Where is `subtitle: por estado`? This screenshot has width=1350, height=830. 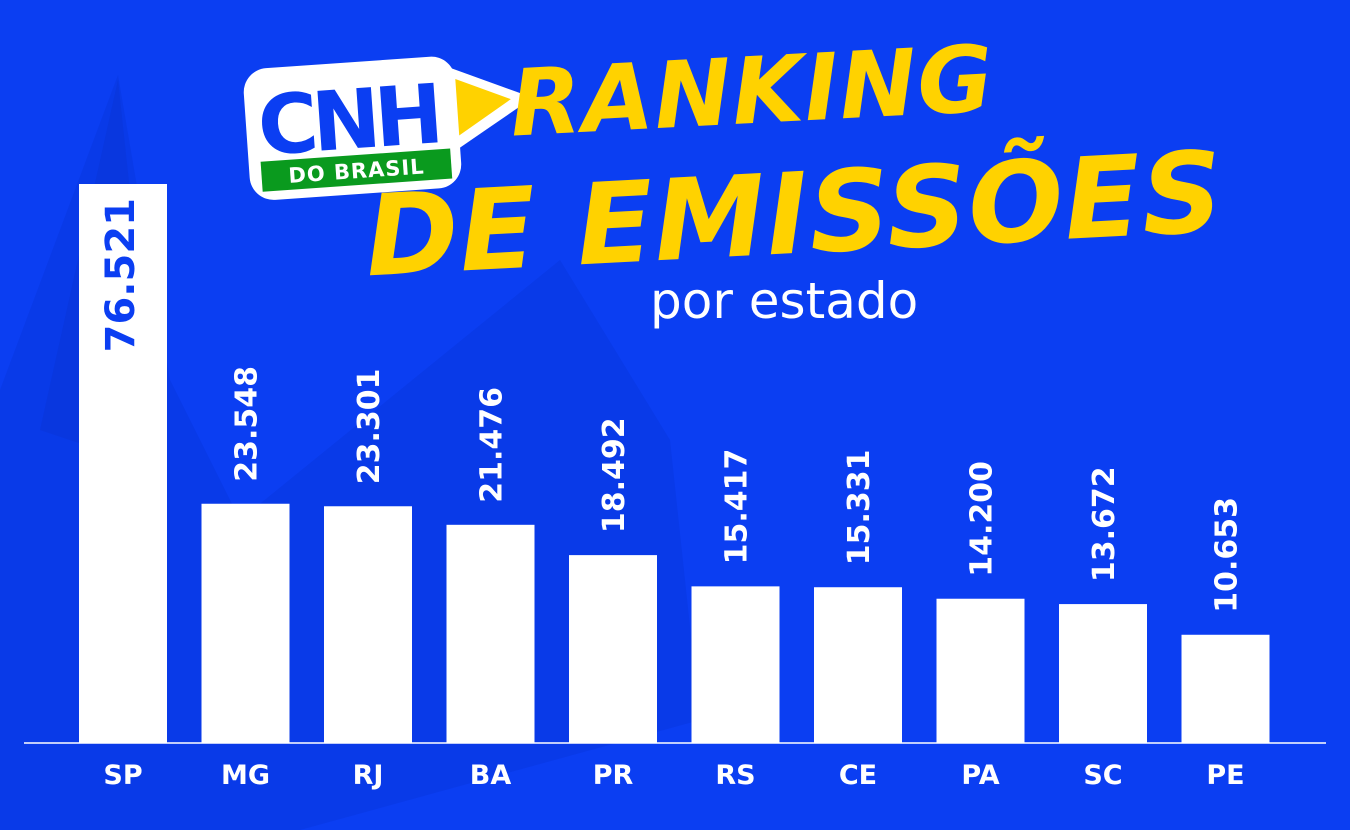
subtitle: por estado is located at coordinates (784, 301).